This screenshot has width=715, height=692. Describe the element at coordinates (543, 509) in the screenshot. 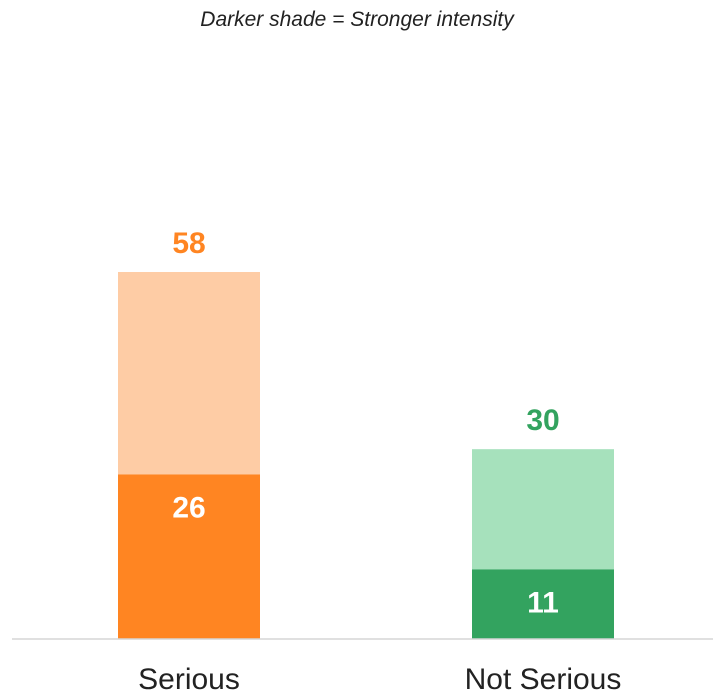

I see `bar-not-serious-light-segment` at that location.